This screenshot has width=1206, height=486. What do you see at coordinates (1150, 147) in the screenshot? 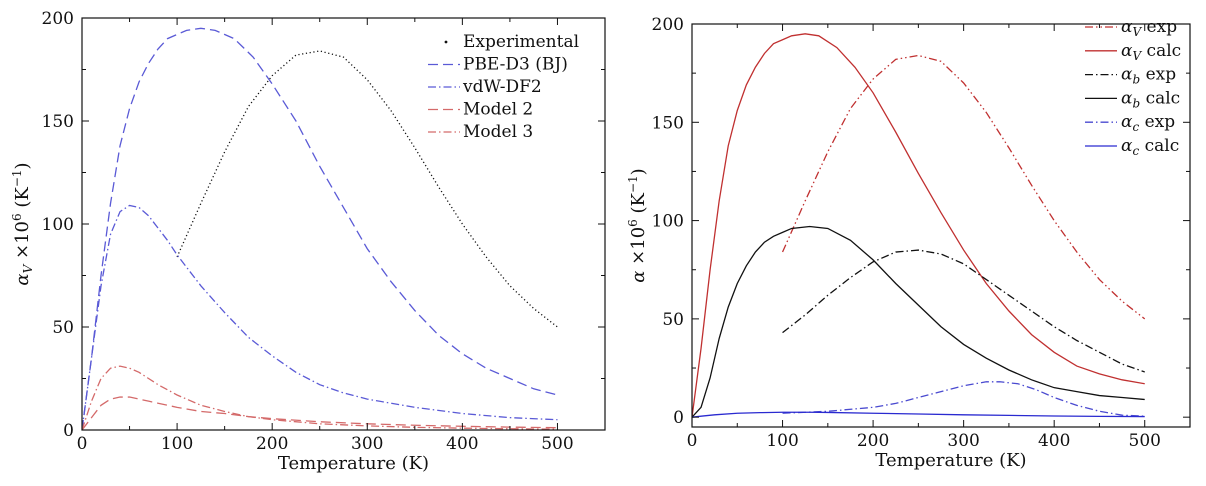
I see `legend-label: αc calc` at bounding box center [1150, 147].